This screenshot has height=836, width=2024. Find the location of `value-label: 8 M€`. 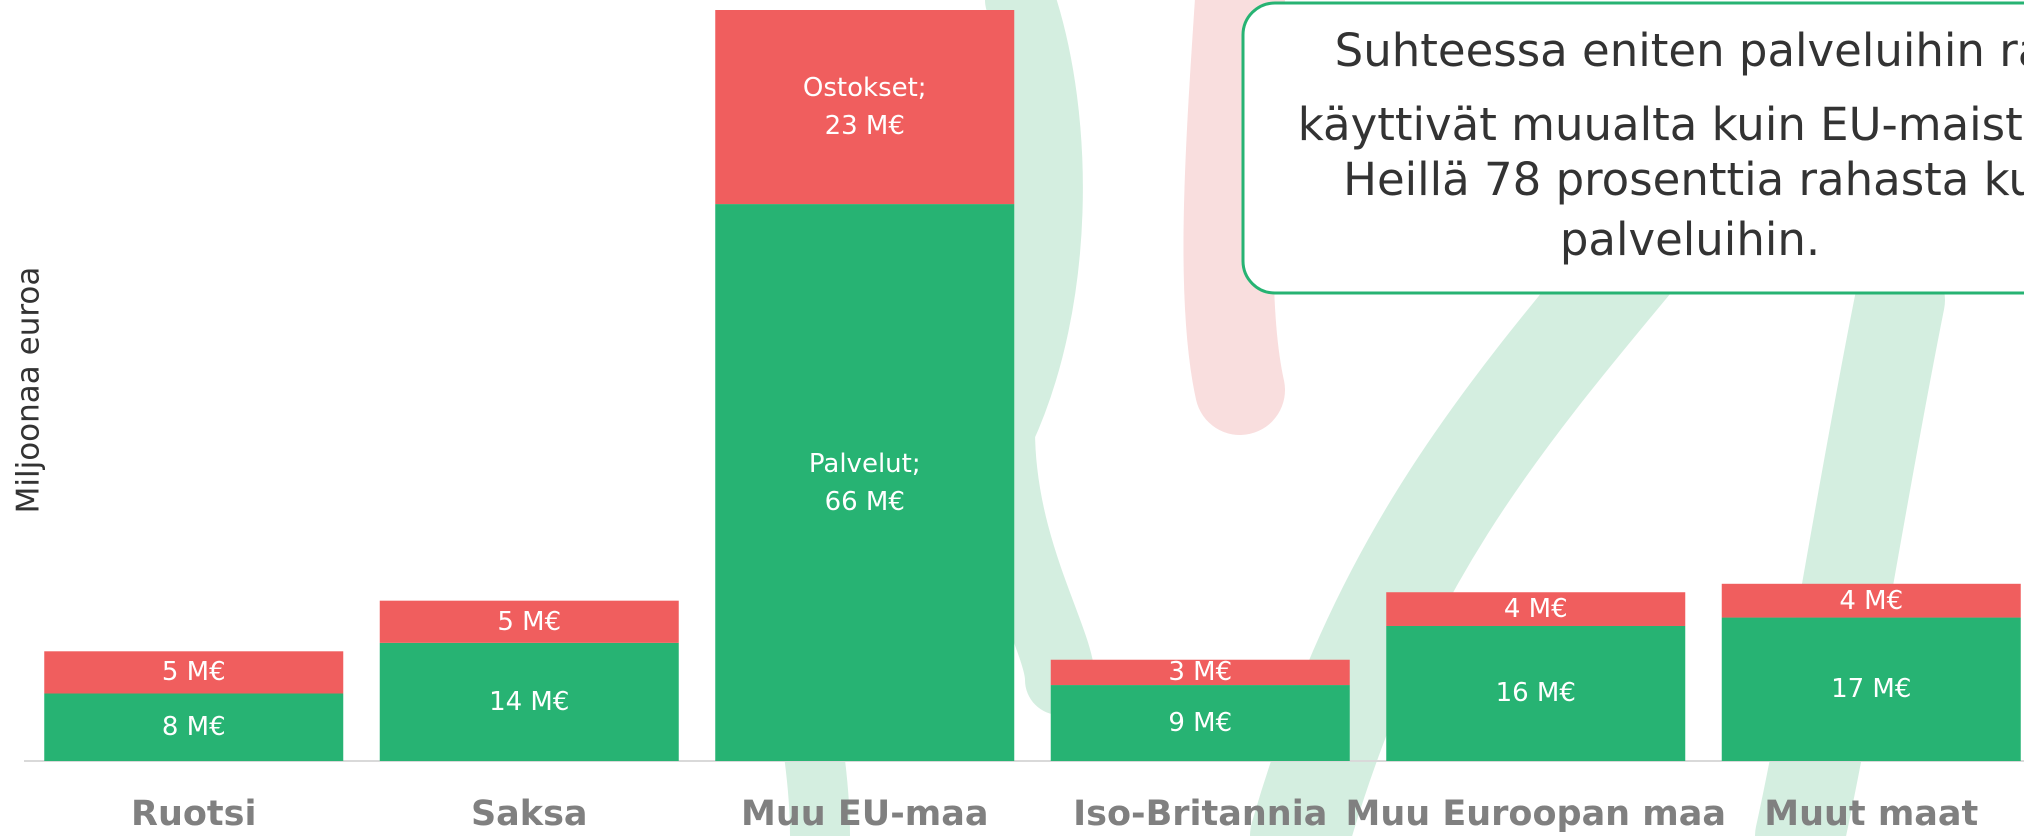

value-label: 8 M€ is located at coordinates (193, 727).